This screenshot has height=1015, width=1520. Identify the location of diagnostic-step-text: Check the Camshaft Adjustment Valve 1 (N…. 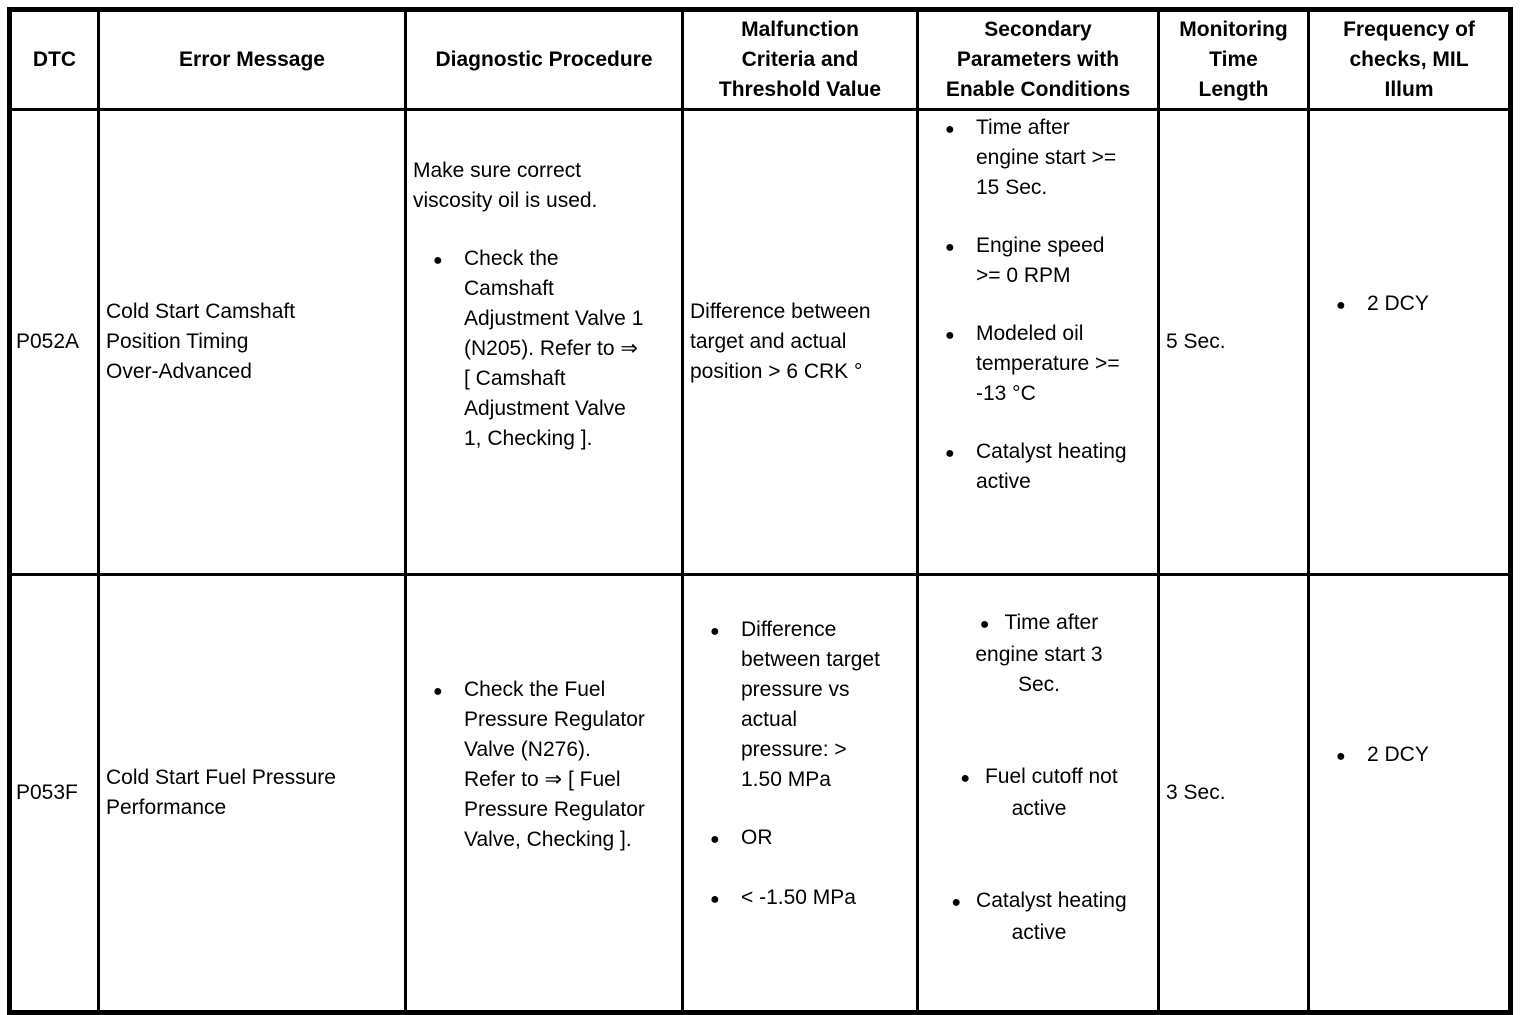
(554, 348).